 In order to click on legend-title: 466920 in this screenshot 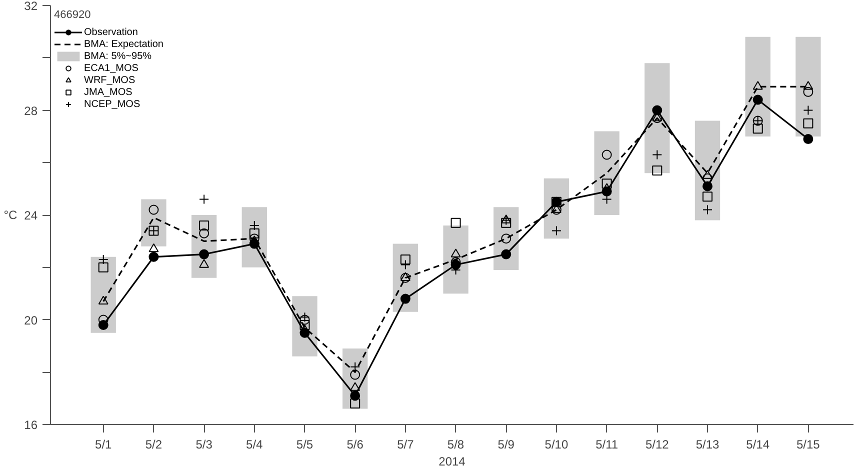, I will do `click(73, 15)`.